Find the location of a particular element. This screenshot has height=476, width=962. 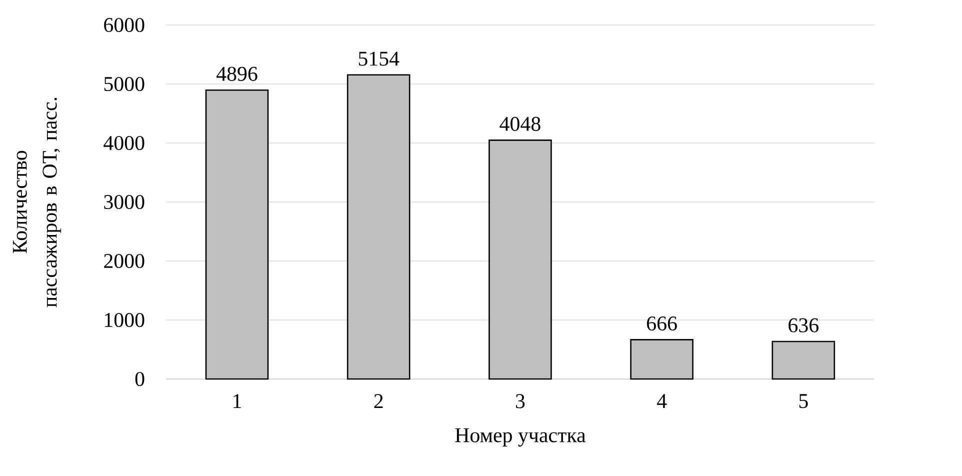

y-tick-label: 4000 is located at coordinates (124, 143).